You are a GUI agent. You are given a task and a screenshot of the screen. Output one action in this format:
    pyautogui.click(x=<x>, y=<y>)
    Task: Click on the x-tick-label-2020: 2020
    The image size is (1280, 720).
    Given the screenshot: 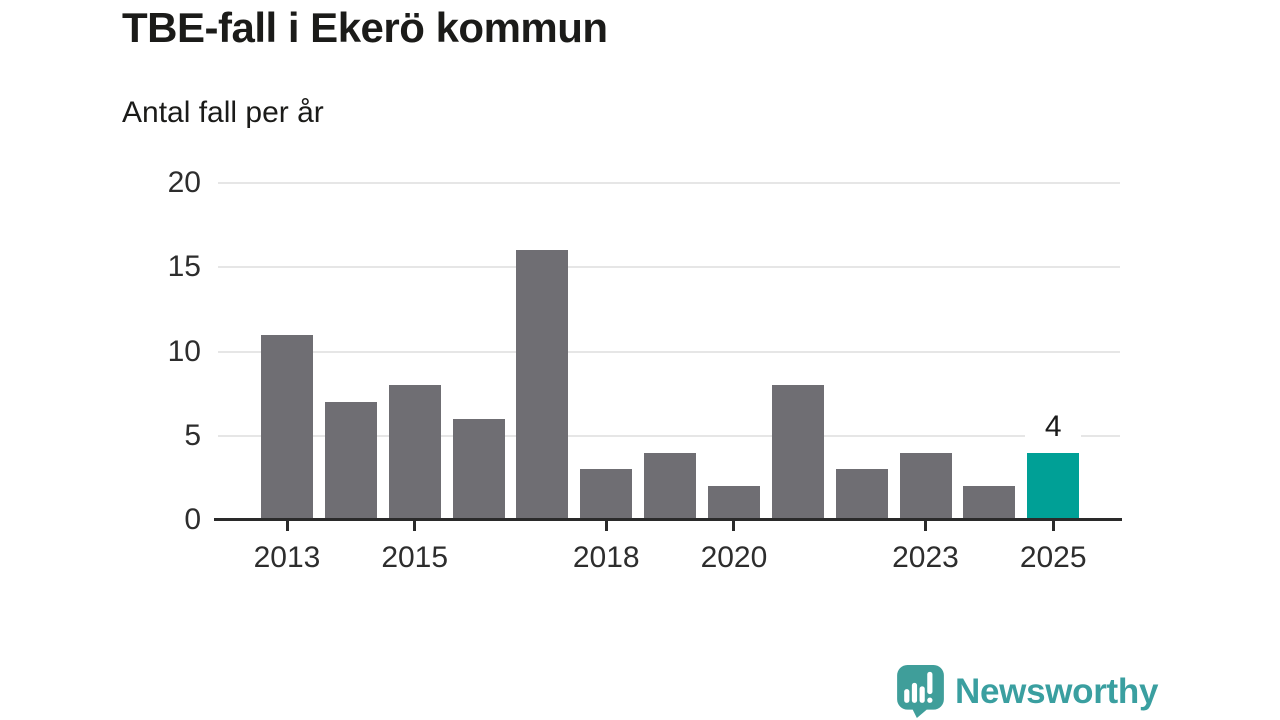 What is the action you would take?
    pyautogui.click(x=734, y=557)
    